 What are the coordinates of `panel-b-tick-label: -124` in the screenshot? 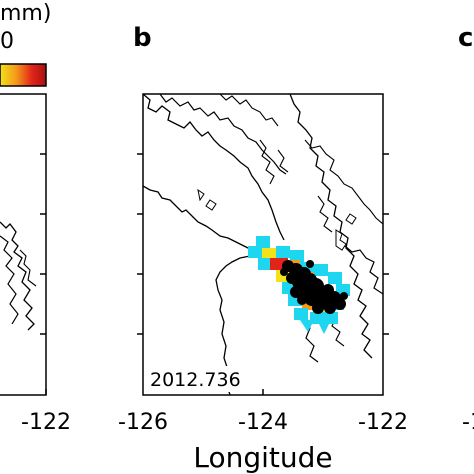 It's located at (263, 422).